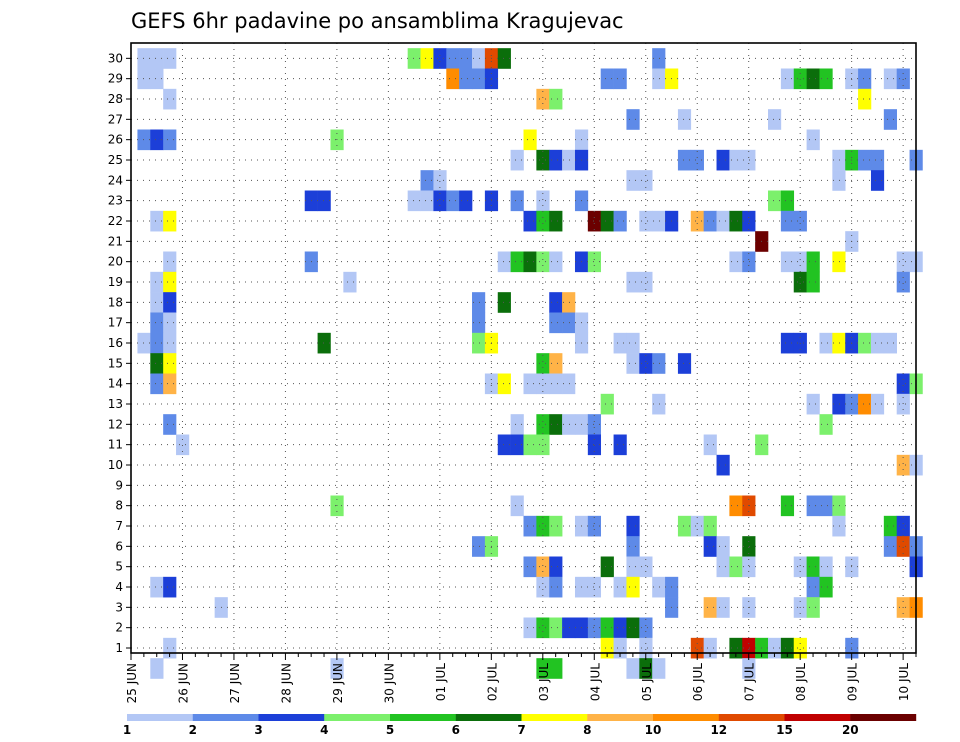  I want to click on y-tick-label: 25, so click(115, 160).